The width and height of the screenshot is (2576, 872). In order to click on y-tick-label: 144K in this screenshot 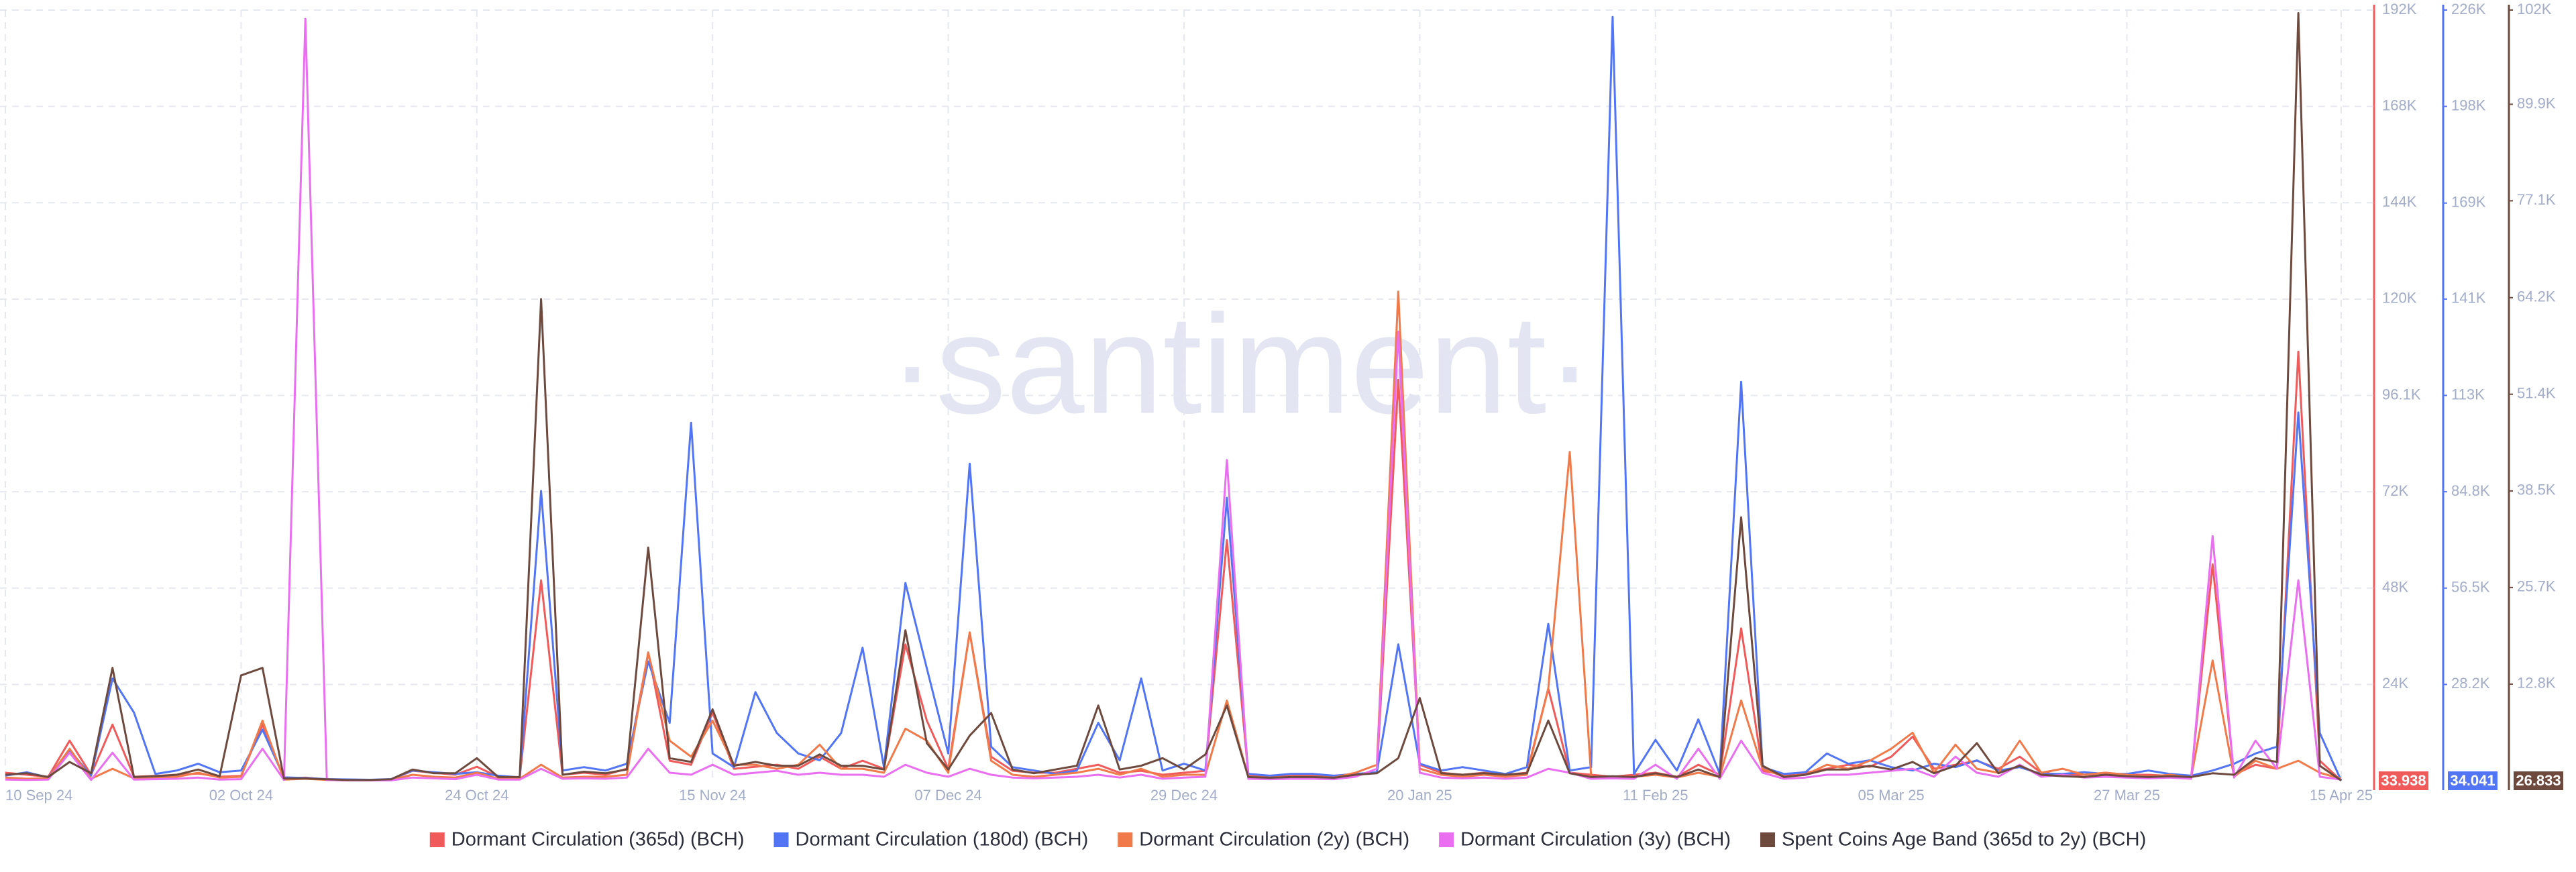, I will do `click(2399, 201)`.